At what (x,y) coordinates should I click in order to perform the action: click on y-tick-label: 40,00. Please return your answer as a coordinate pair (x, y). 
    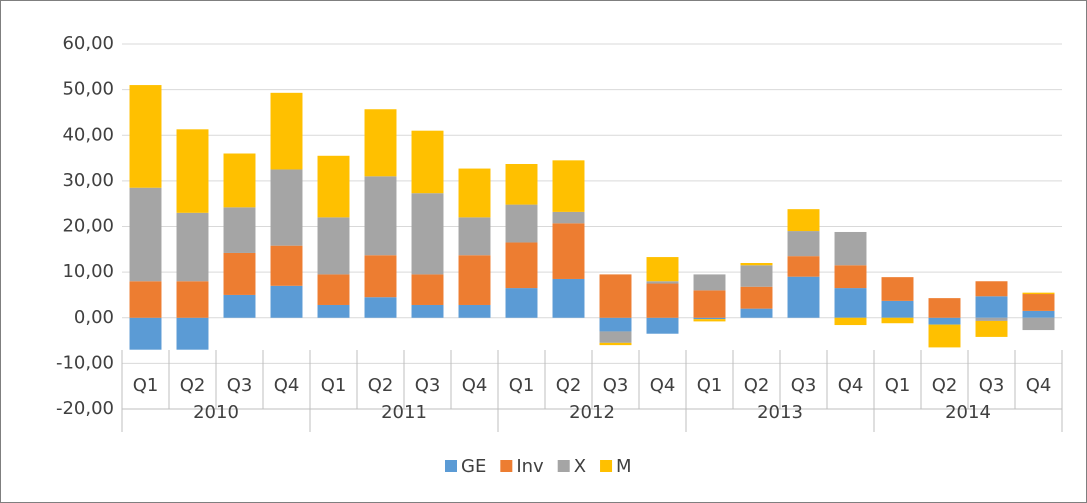
    Looking at the image, I should click on (88, 134).